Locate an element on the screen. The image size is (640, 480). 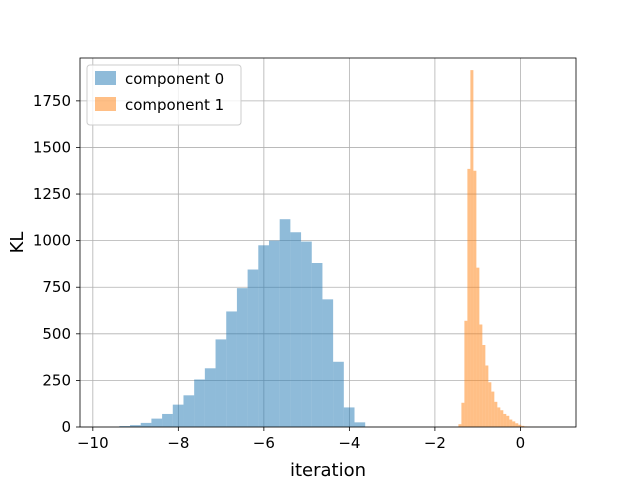
y-tick-label: 500 is located at coordinates (56, 334).